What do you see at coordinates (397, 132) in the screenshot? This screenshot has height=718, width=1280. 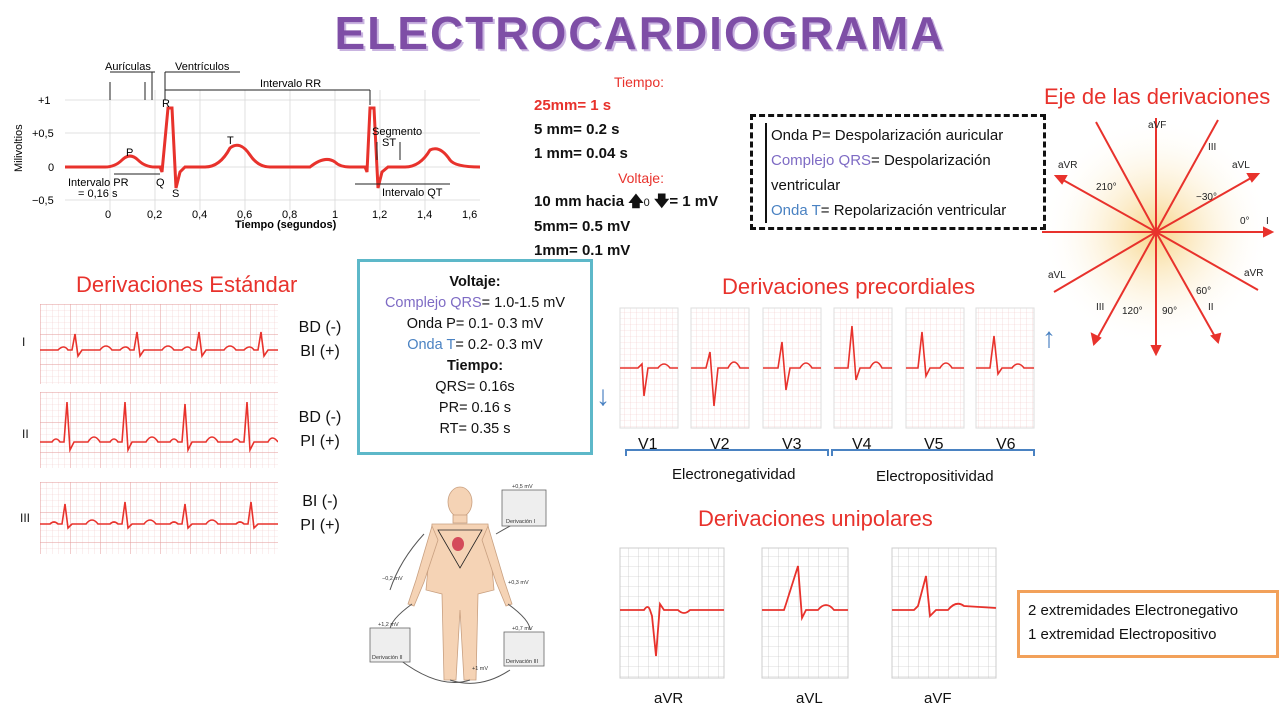 I see `segmento-label: Segmento` at bounding box center [397, 132].